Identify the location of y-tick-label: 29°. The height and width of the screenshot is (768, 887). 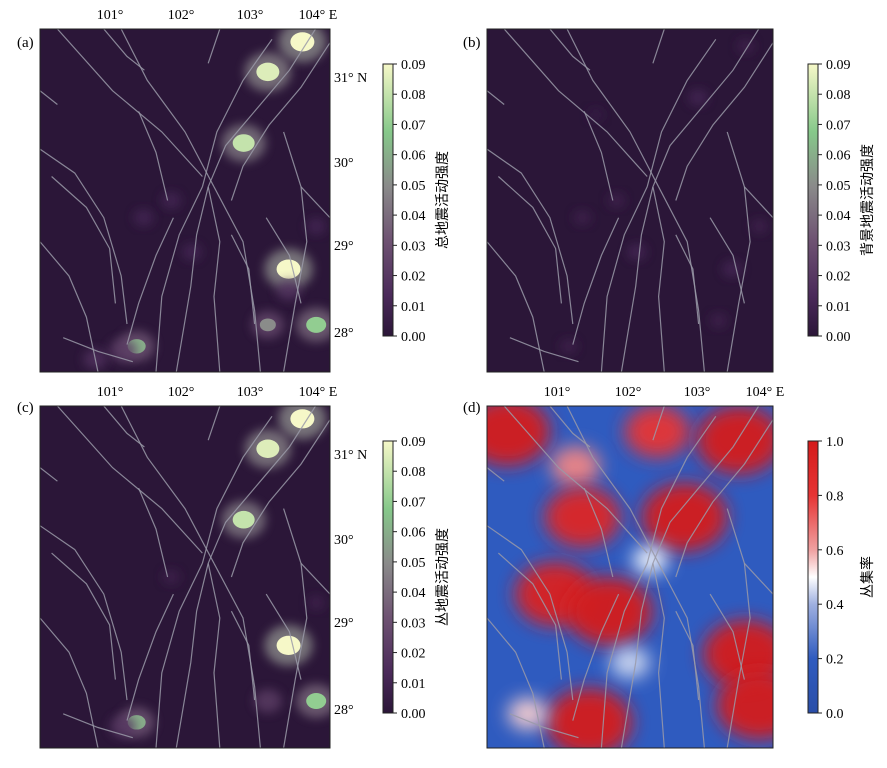
(344, 623).